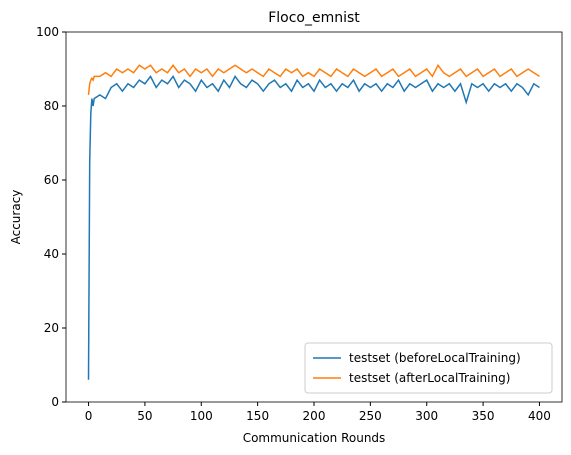 This screenshot has height=455, width=571. I want to click on y-tick-label: 20, so click(51, 328).